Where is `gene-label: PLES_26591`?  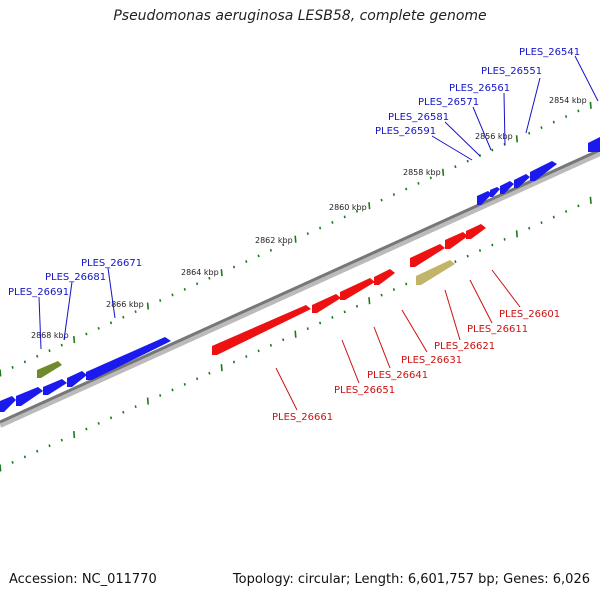
gene-label: PLES_26591 is located at coordinates (405, 131).